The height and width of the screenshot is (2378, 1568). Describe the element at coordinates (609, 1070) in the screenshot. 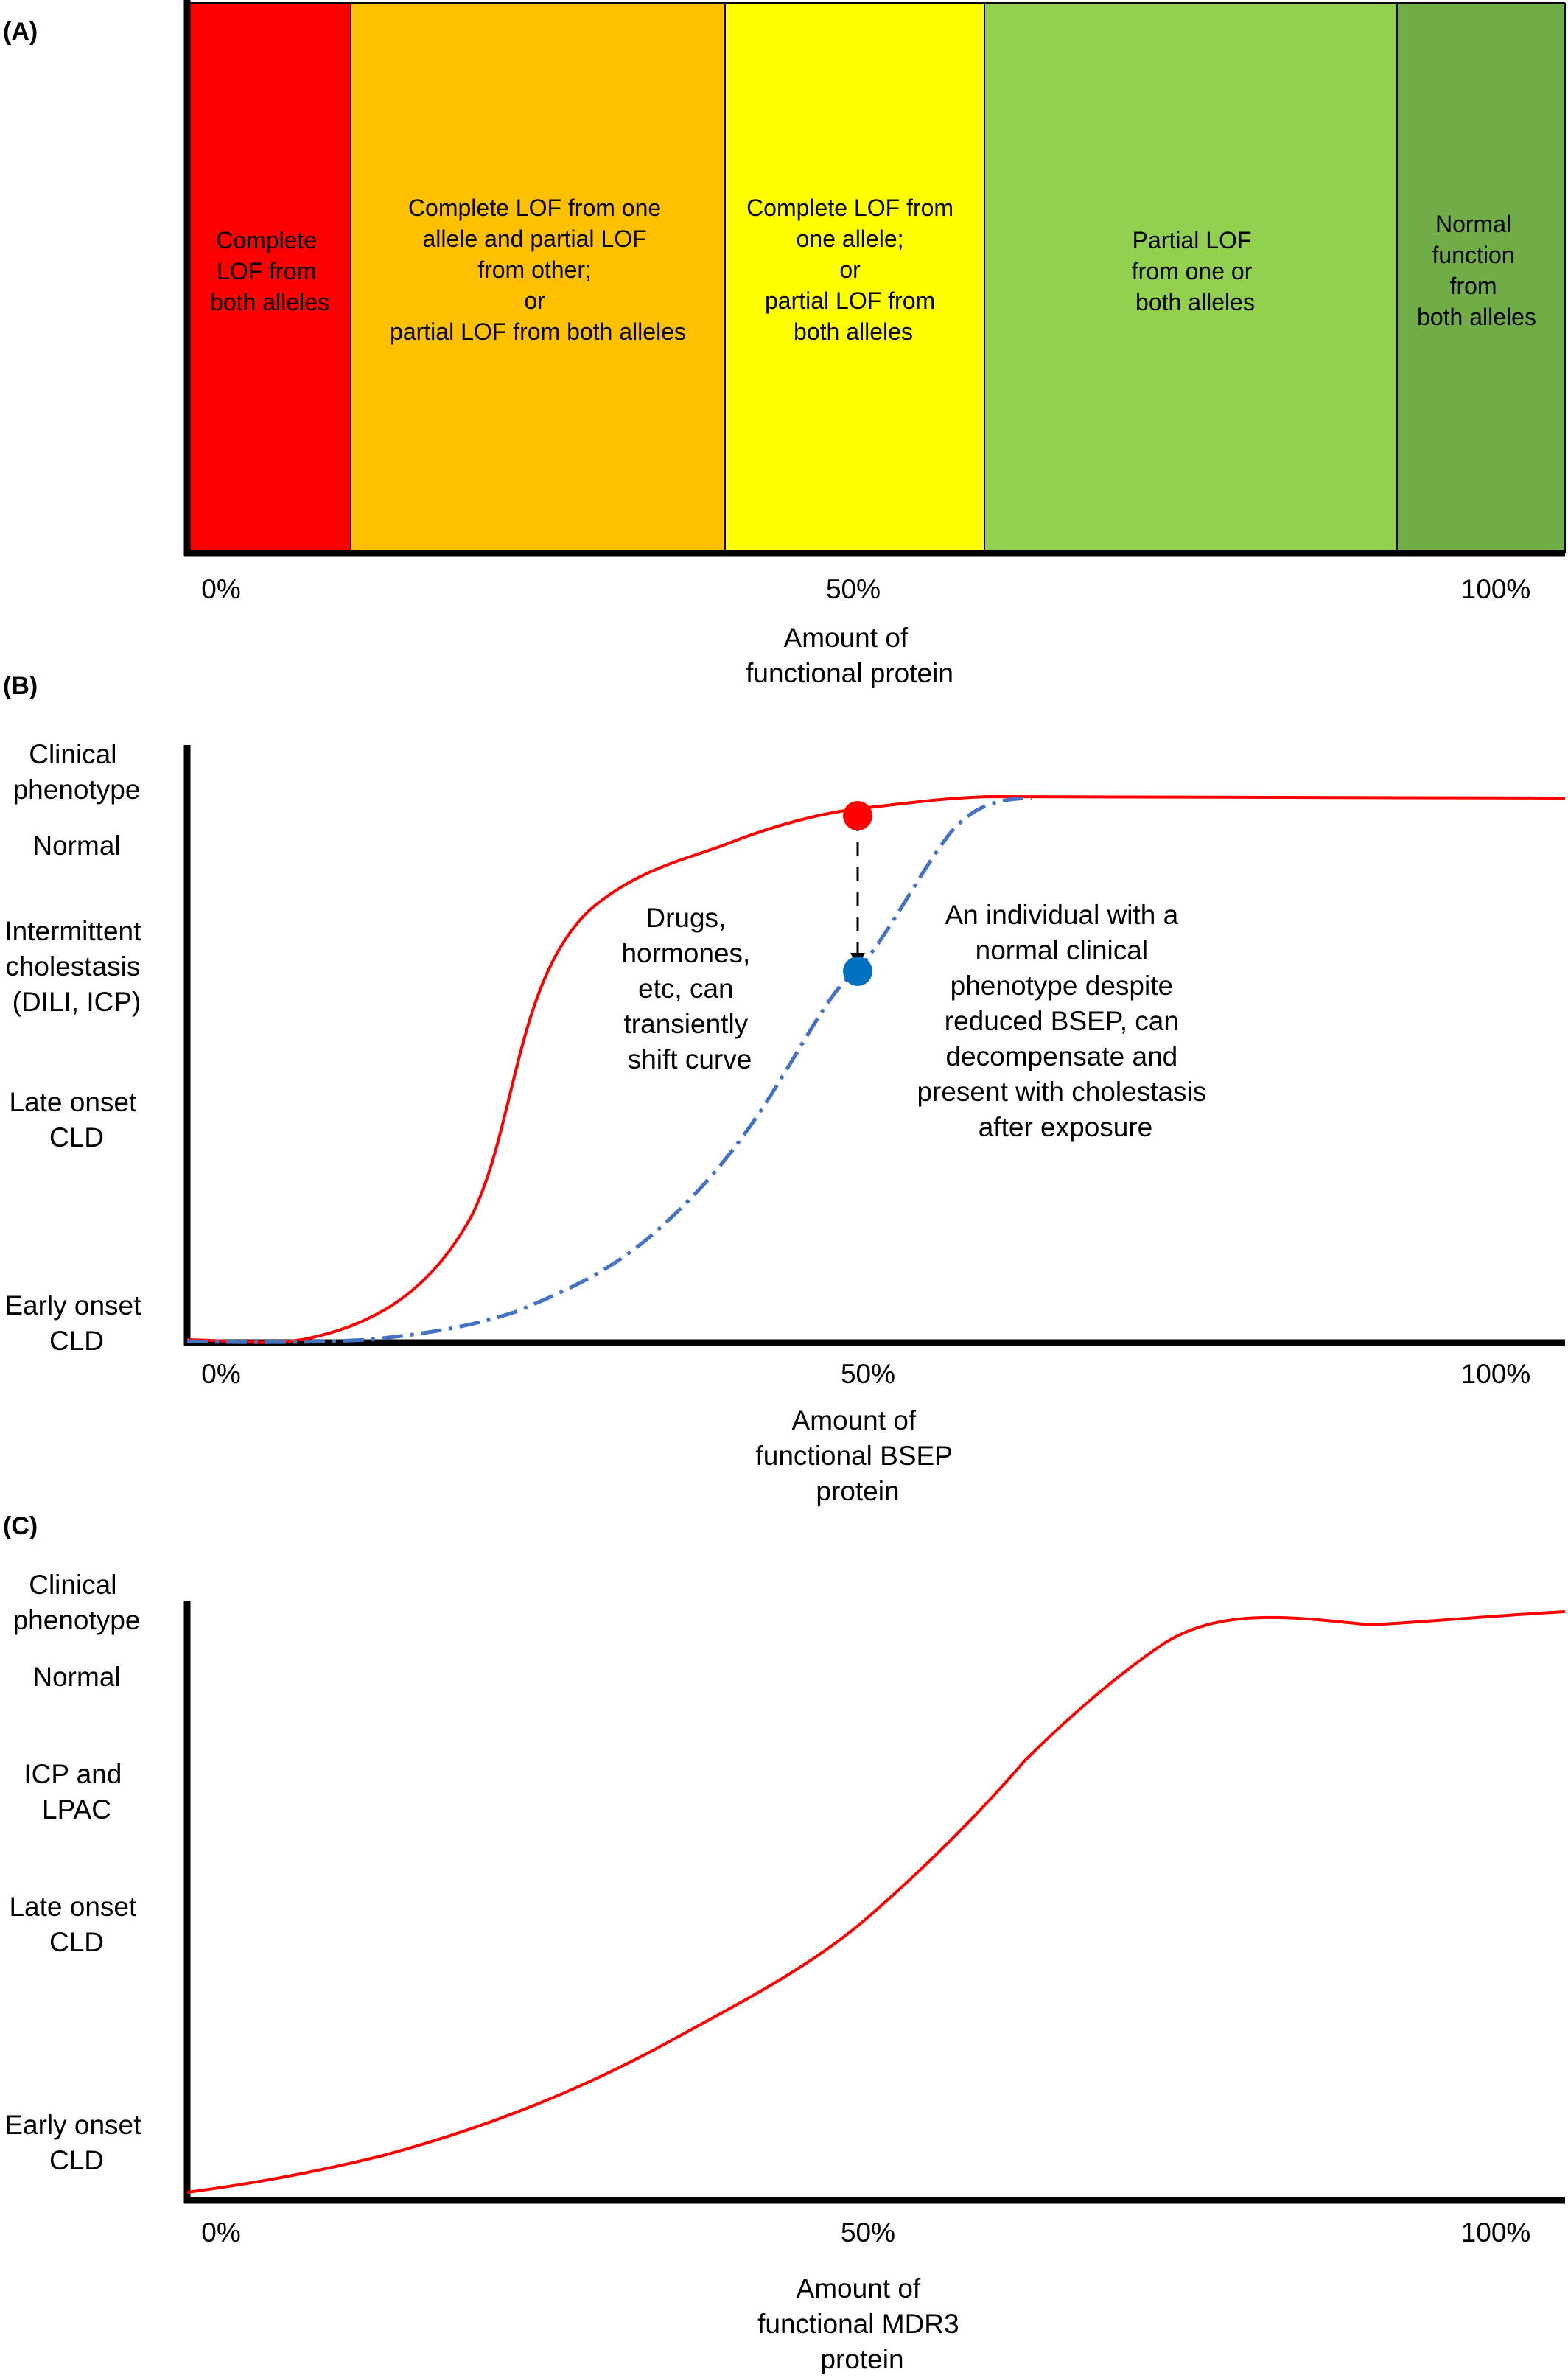

I see `blue-dashed-curve` at that location.